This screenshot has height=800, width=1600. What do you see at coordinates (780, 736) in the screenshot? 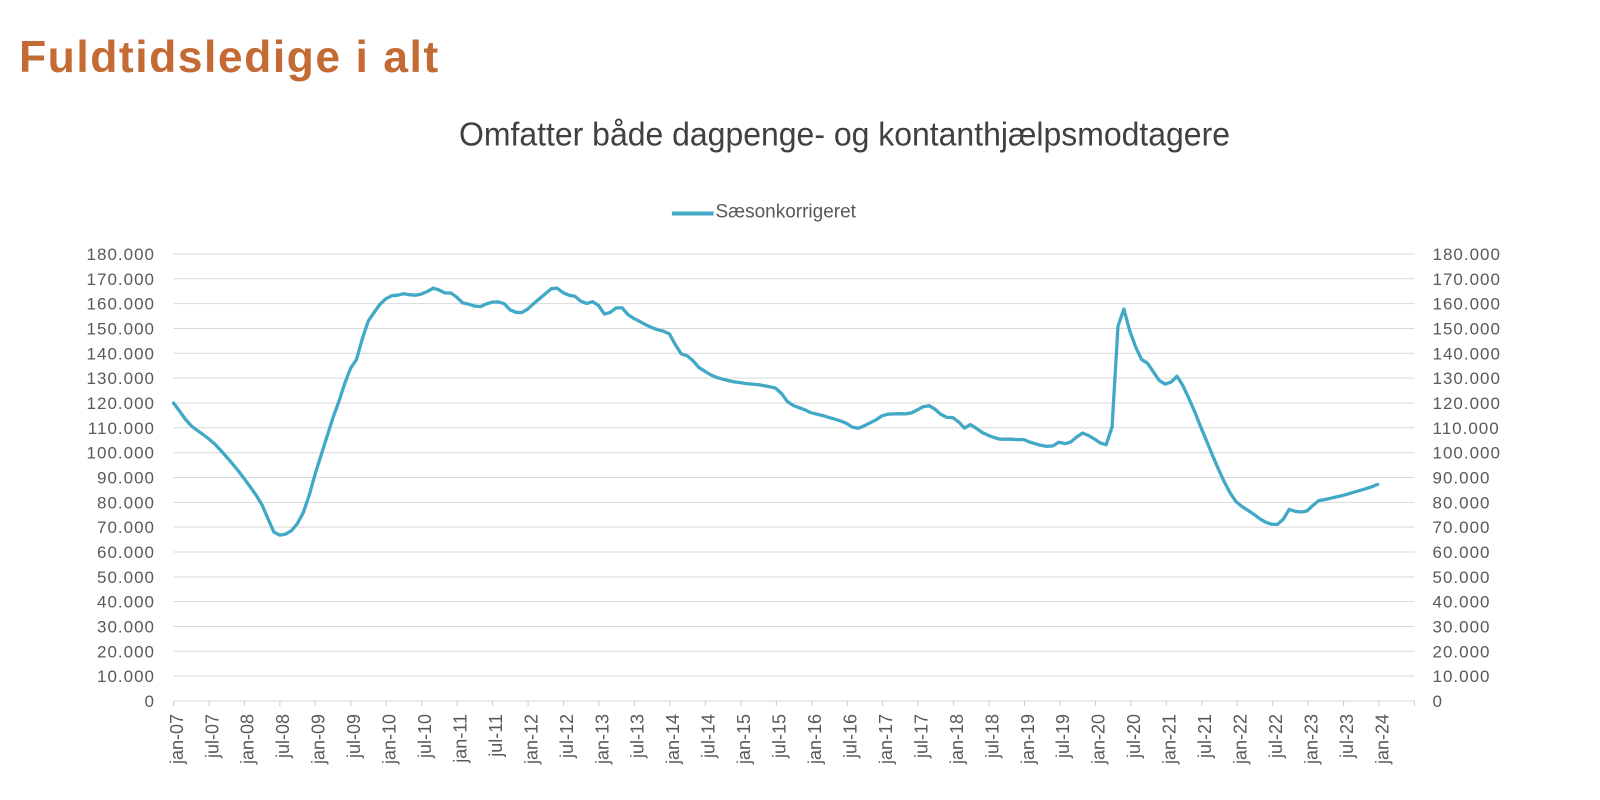
I see `svg-text: jul-15` at bounding box center [780, 736].